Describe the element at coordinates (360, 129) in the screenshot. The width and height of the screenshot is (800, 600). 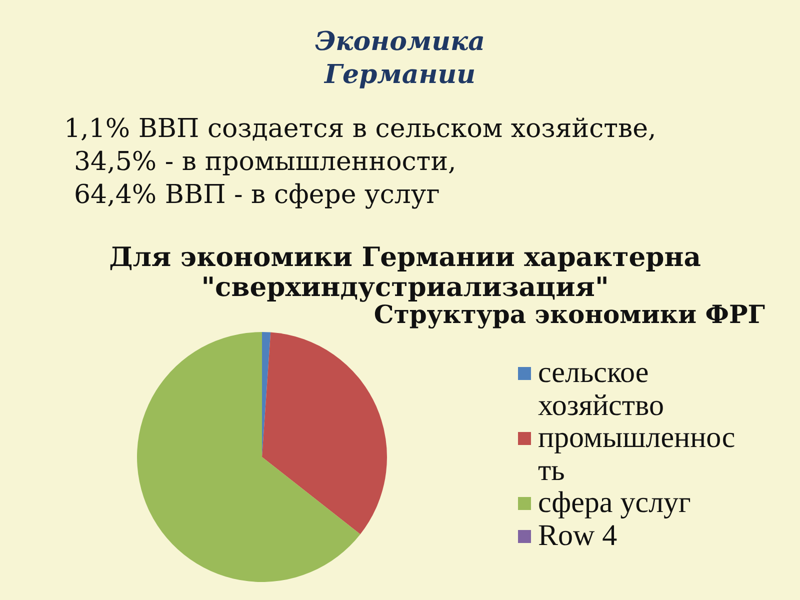
I see `text: 1,1% ВВП создается в сельском хозяйстве,` at that location.